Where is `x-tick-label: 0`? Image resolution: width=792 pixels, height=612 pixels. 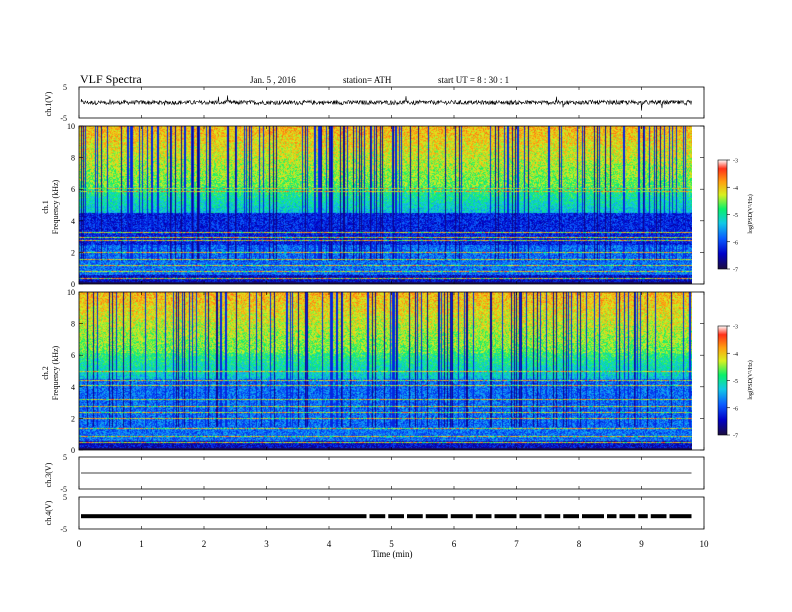 x-tick-label: 0 is located at coordinates (79, 544).